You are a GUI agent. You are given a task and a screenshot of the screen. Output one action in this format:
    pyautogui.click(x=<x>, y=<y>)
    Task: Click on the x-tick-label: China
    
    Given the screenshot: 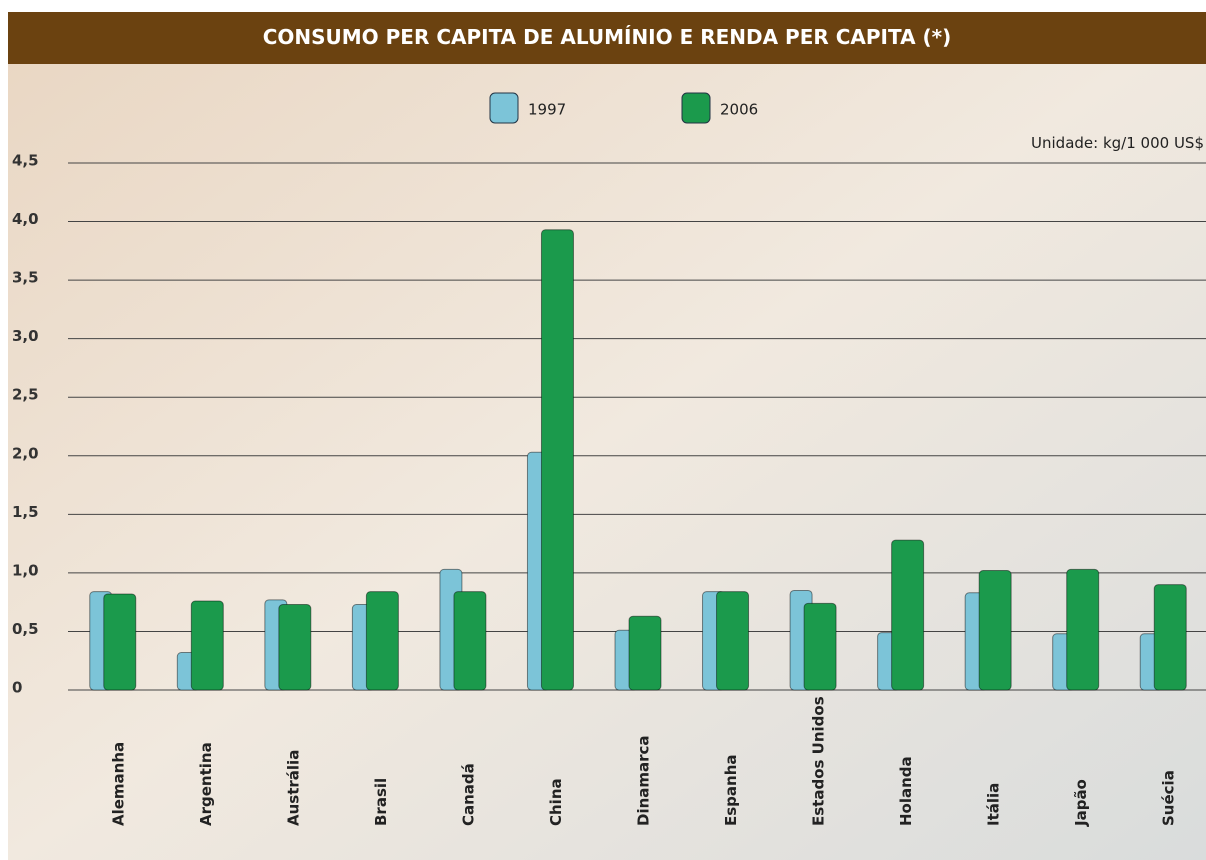 What is the action you would take?
    pyautogui.click(x=556, y=802)
    